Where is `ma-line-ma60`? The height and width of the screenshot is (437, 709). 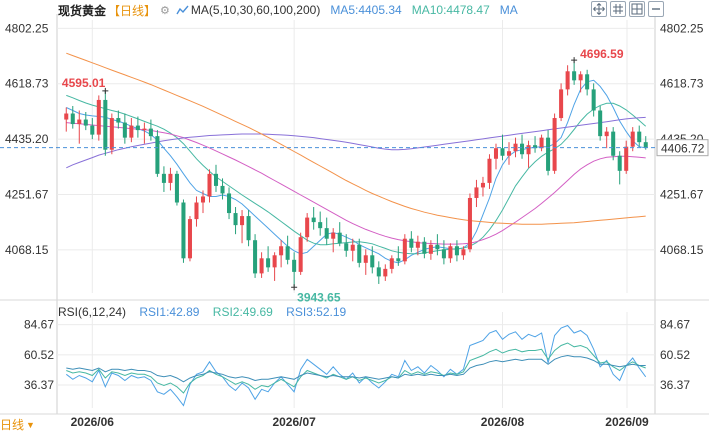 ma-line-ma60 is located at coordinates (356, 142).